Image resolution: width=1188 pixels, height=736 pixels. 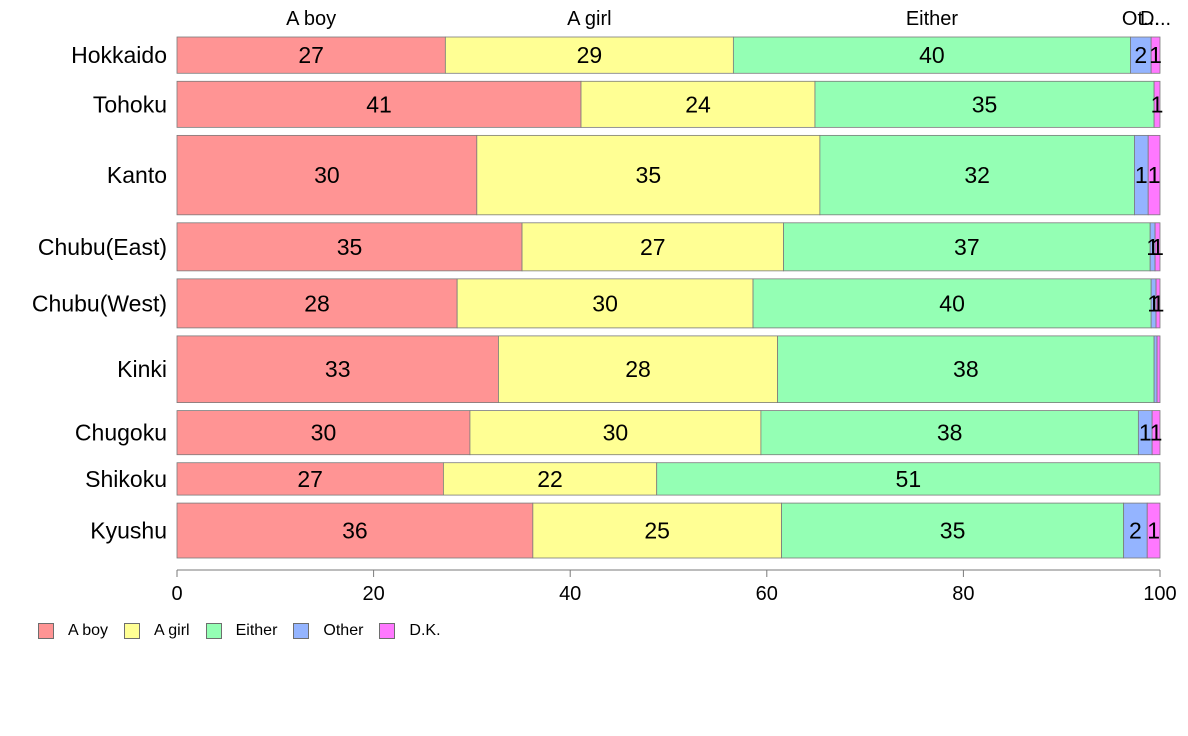 I want to click on x-tick-label: 40, so click(x=570, y=594).